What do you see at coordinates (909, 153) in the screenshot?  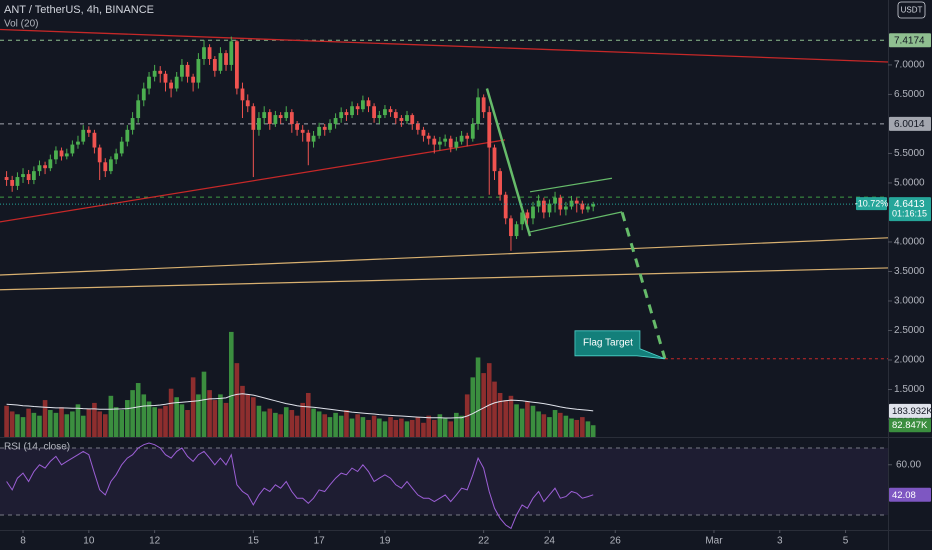 I see `y-tick-label: 5.5000` at bounding box center [909, 153].